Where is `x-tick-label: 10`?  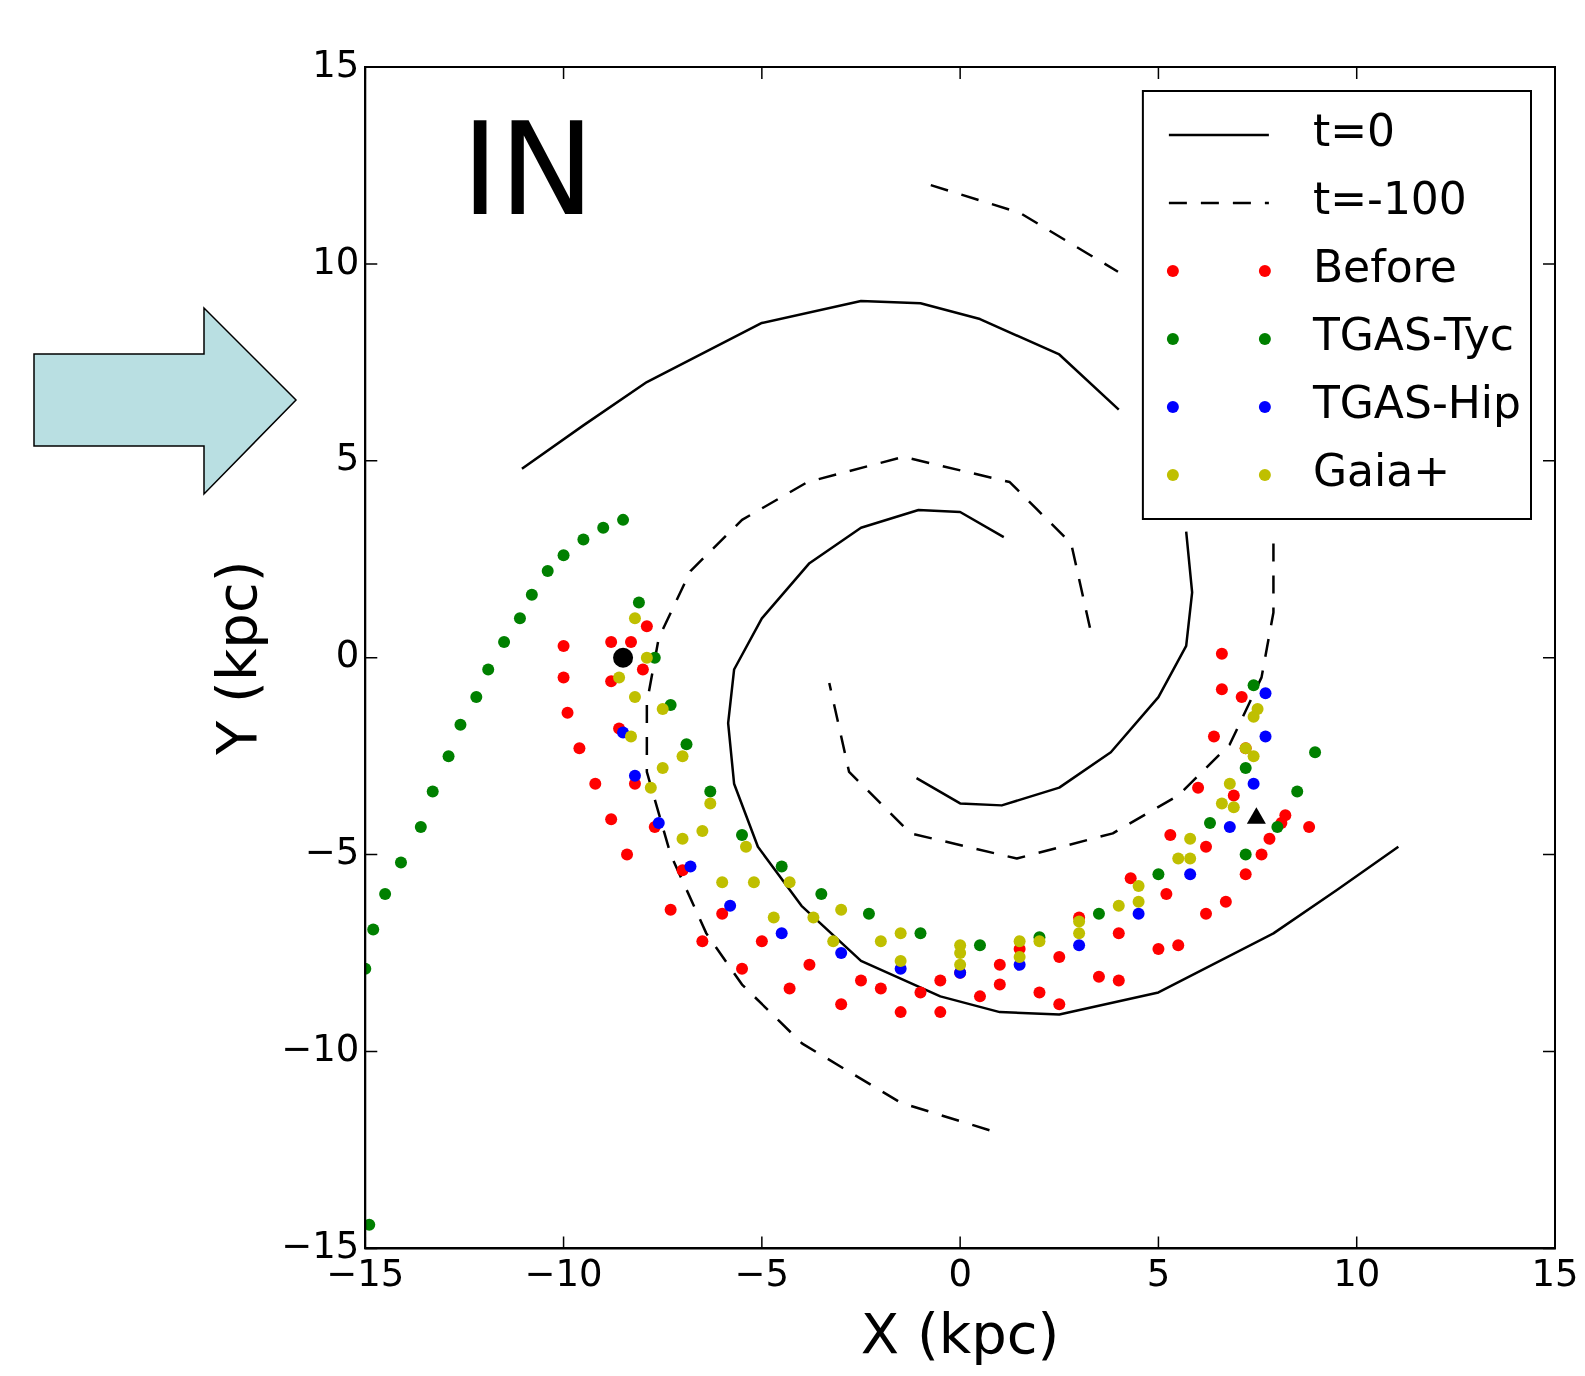 x-tick-label: 10 is located at coordinates (1357, 1274).